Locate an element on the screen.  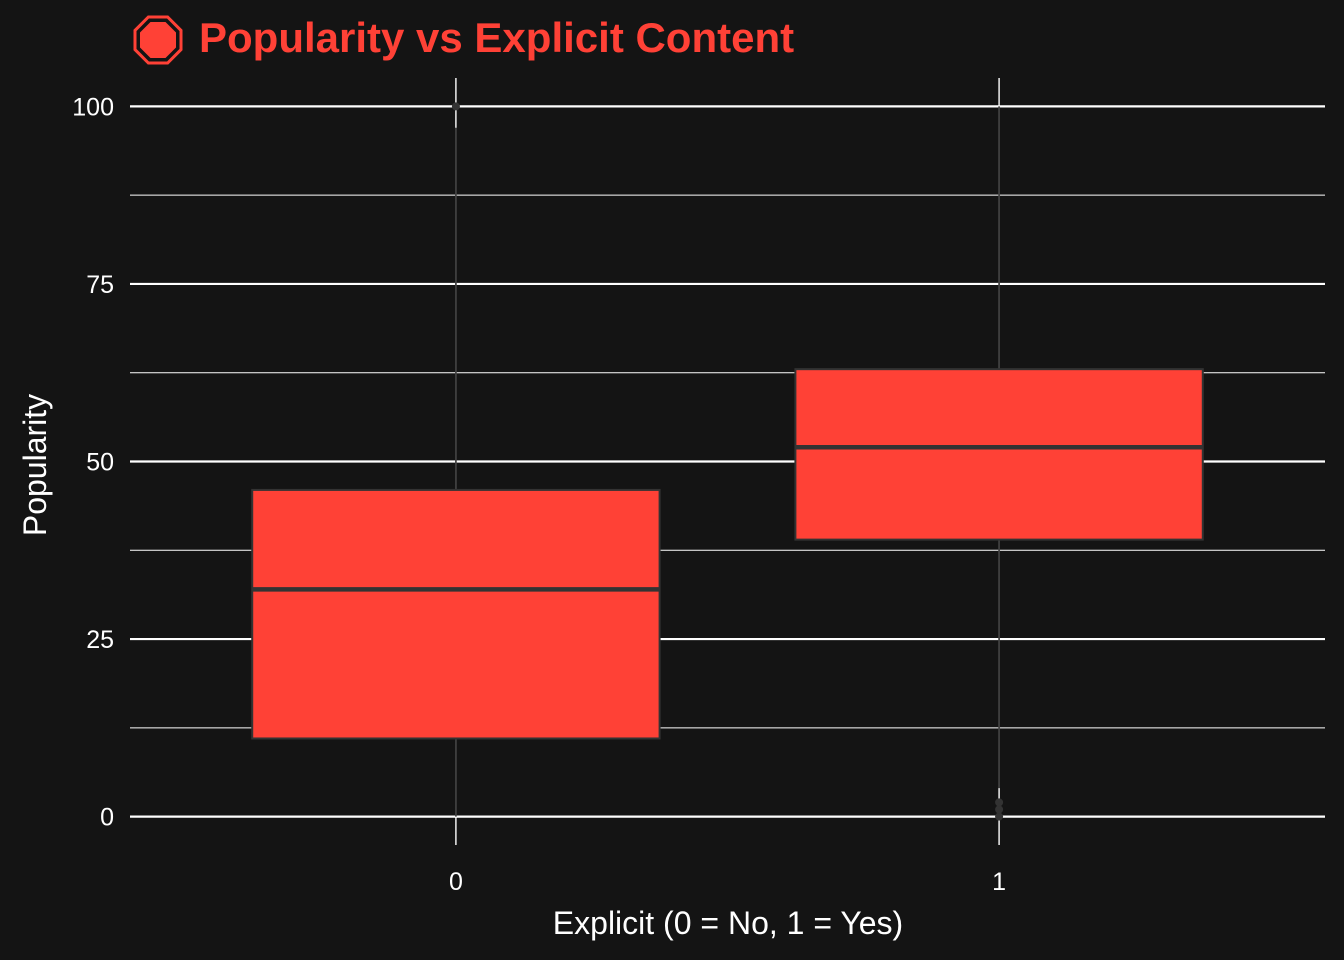
x-tick-label: 1 is located at coordinates (999, 882).